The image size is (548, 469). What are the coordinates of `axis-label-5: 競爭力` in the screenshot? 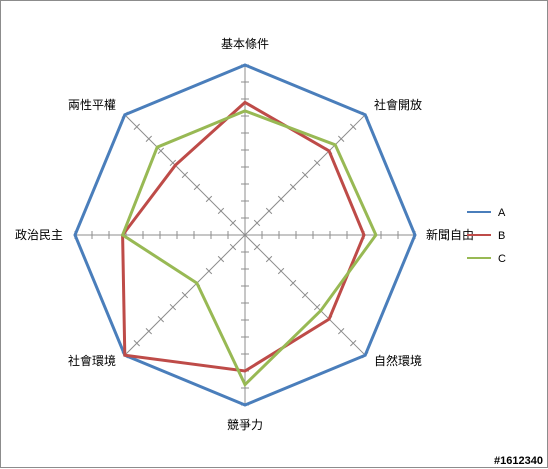 It's located at (245, 424).